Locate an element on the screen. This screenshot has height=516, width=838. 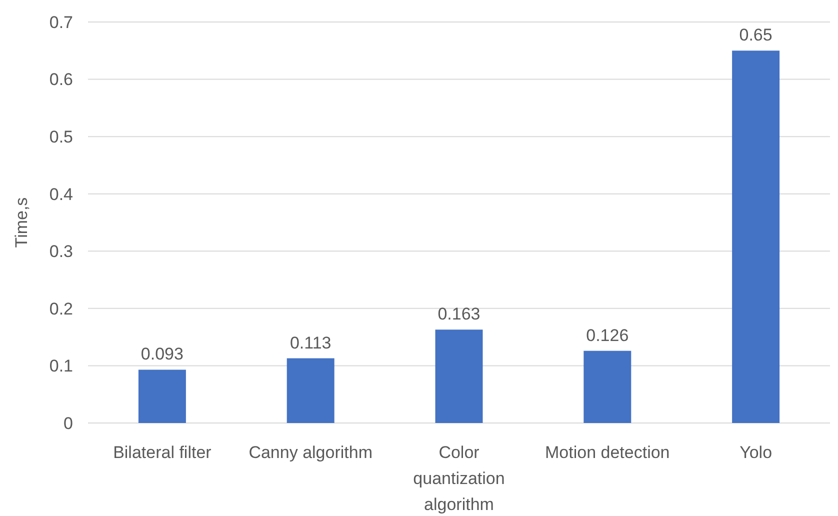
data-label: 0.093 is located at coordinates (162, 354).